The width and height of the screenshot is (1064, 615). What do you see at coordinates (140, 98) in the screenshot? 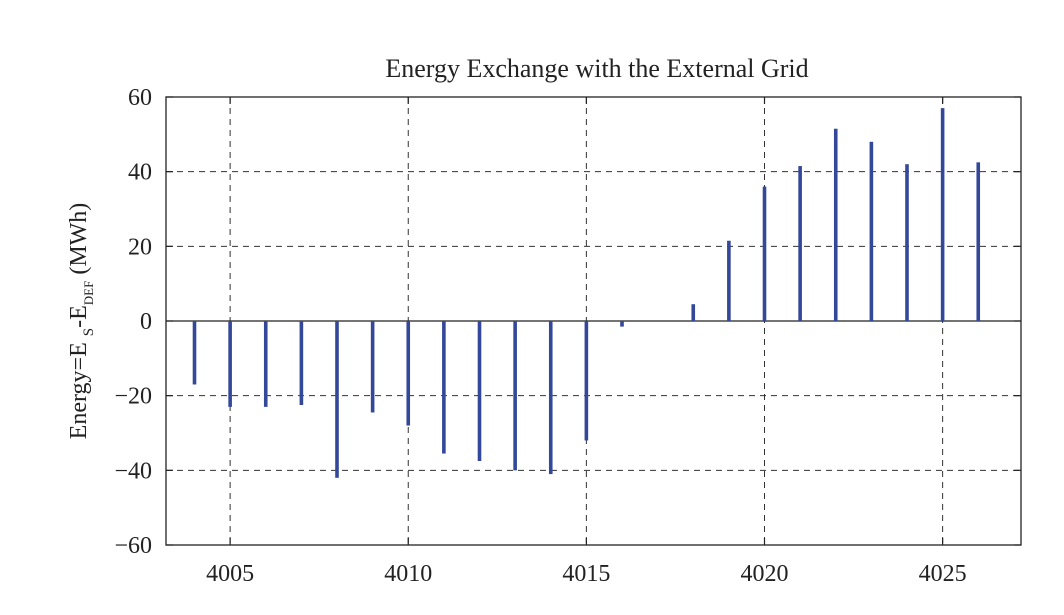
I see `y-tick-label: 60` at bounding box center [140, 98].